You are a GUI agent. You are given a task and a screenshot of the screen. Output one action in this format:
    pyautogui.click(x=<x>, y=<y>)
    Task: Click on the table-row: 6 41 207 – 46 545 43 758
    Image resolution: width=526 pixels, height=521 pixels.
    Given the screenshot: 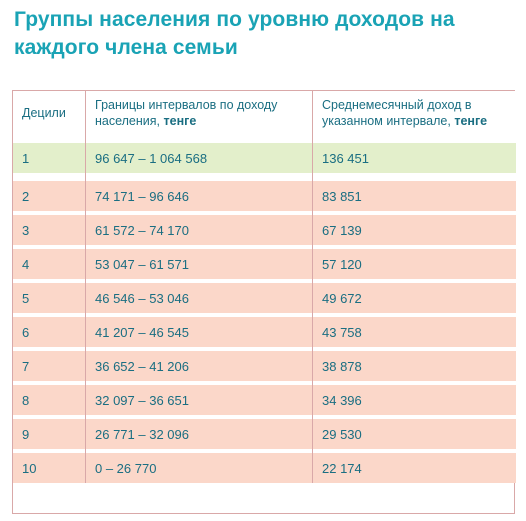 What is the action you would take?
    pyautogui.click(x=264, y=332)
    